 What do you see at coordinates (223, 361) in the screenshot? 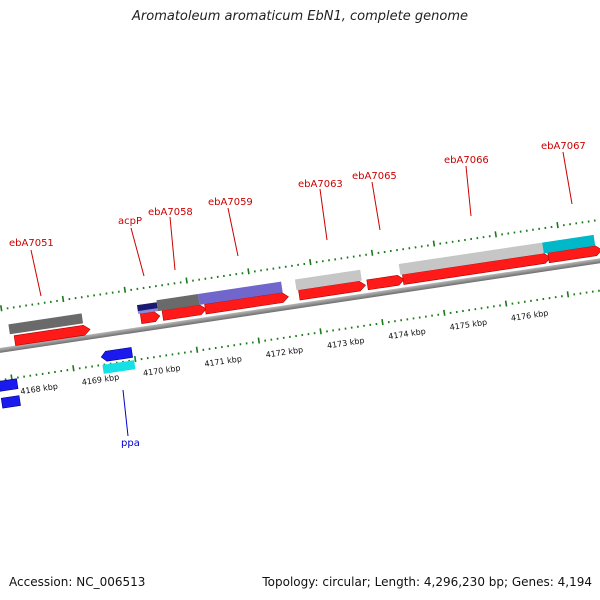
I see `scale-label: 4171 kbp` at bounding box center [223, 361].